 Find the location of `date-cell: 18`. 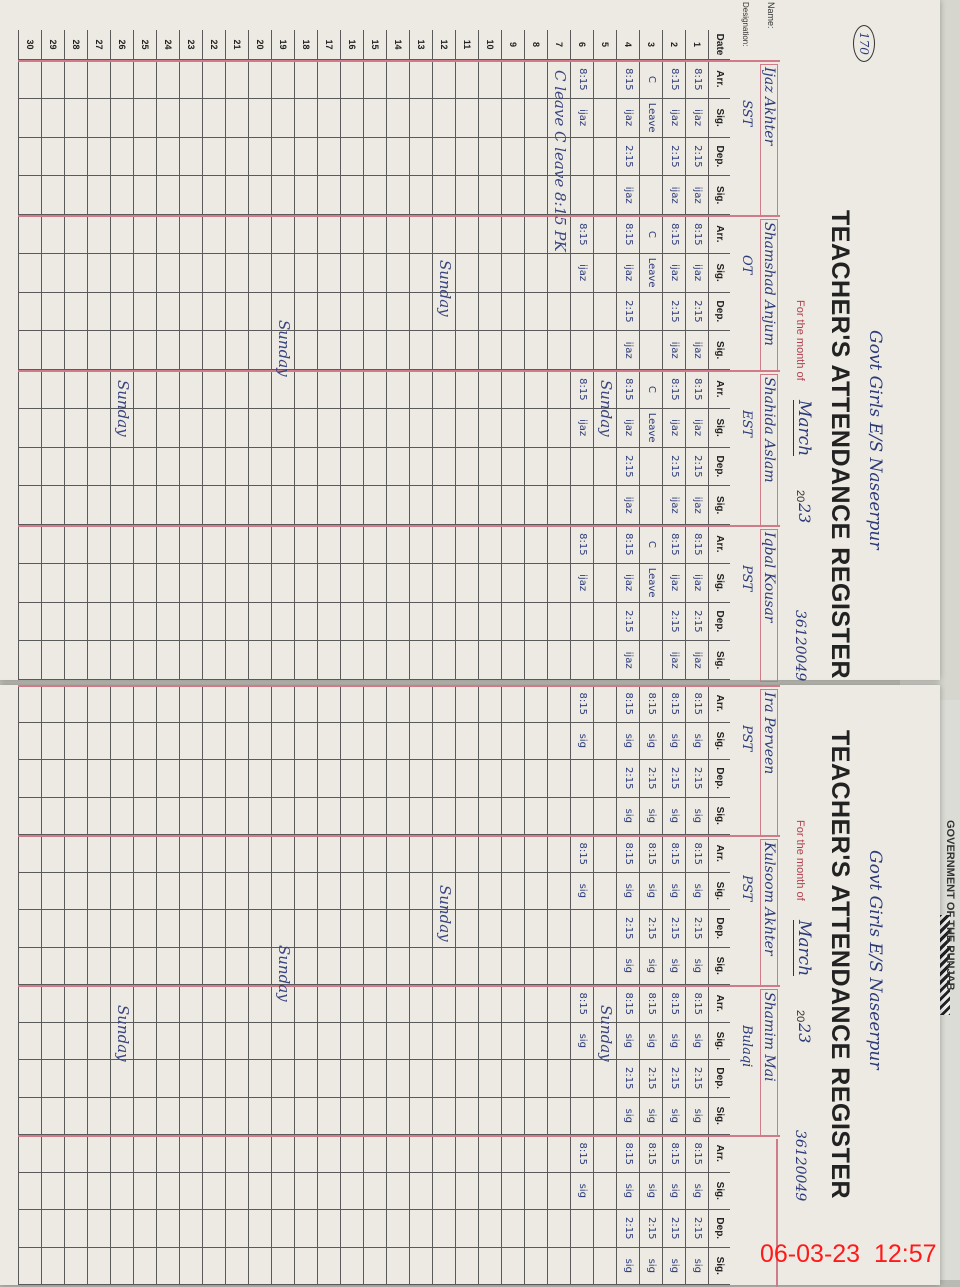

date-cell: 18 is located at coordinates (305, 45).